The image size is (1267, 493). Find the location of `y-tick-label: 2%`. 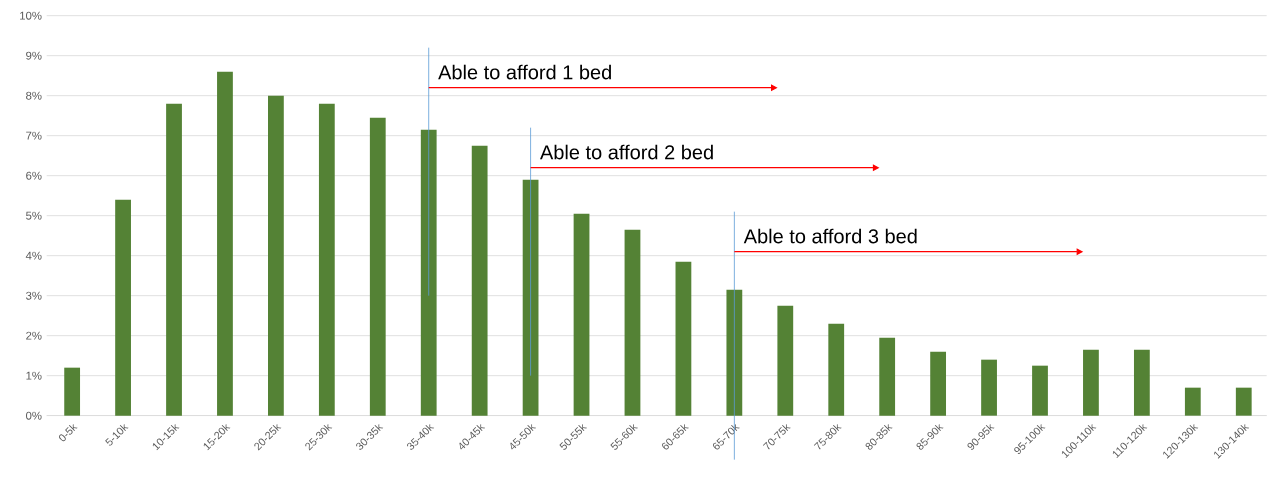

y-tick-label: 2% is located at coordinates (34, 335).